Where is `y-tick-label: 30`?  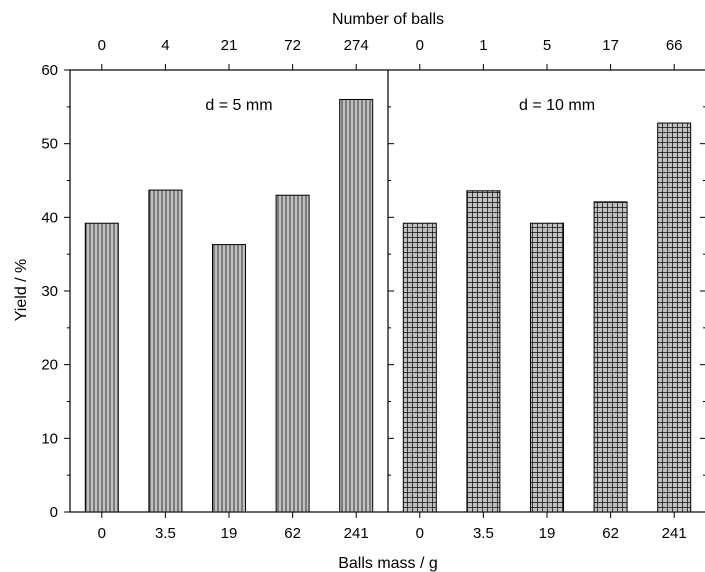
y-tick-label: 30 is located at coordinates (49, 291).